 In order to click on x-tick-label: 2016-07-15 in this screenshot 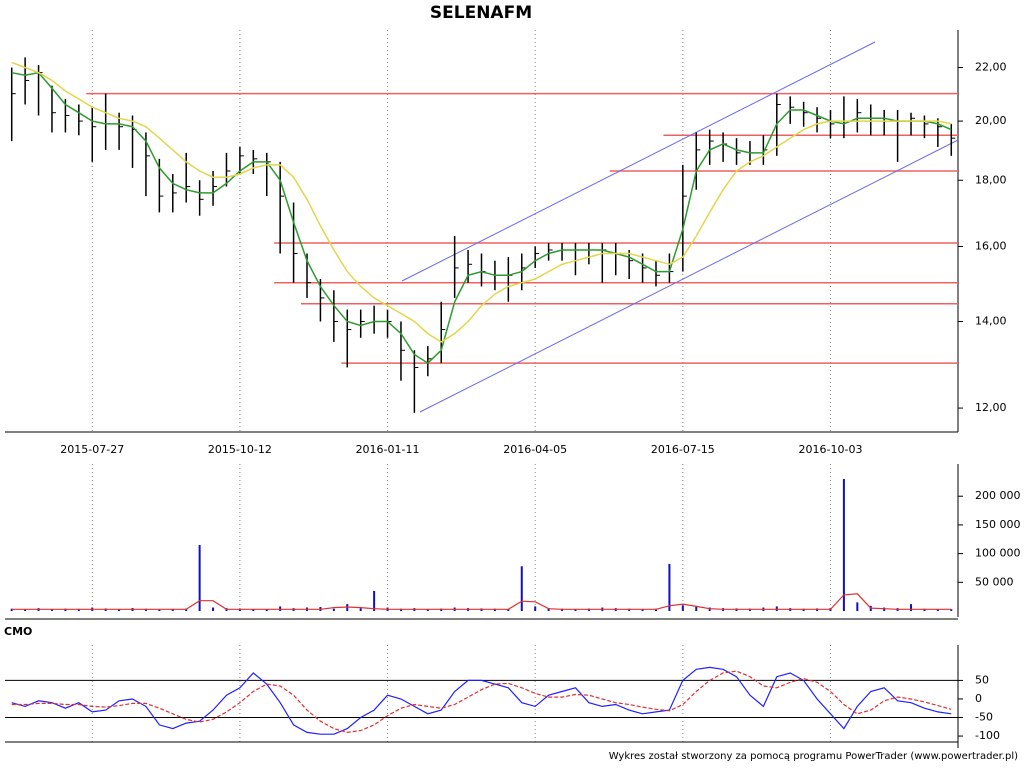, I will do `click(683, 449)`.